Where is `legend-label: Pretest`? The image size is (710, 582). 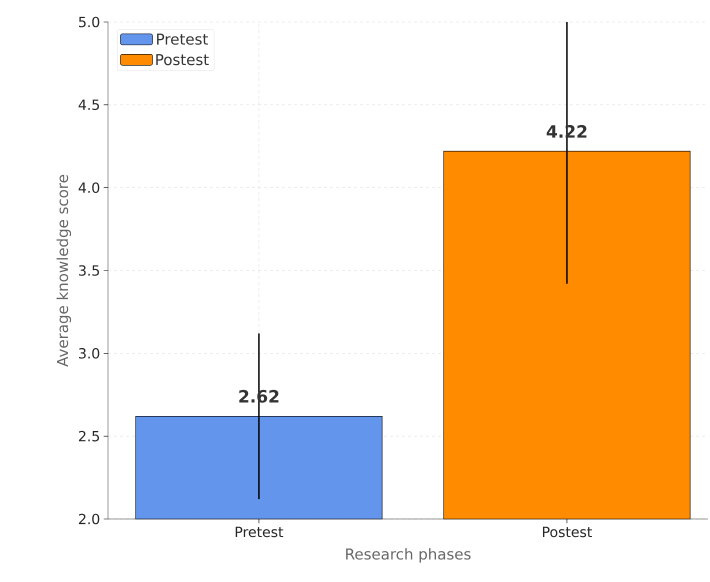 legend-label: Pretest is located at coordinates (182, 39).